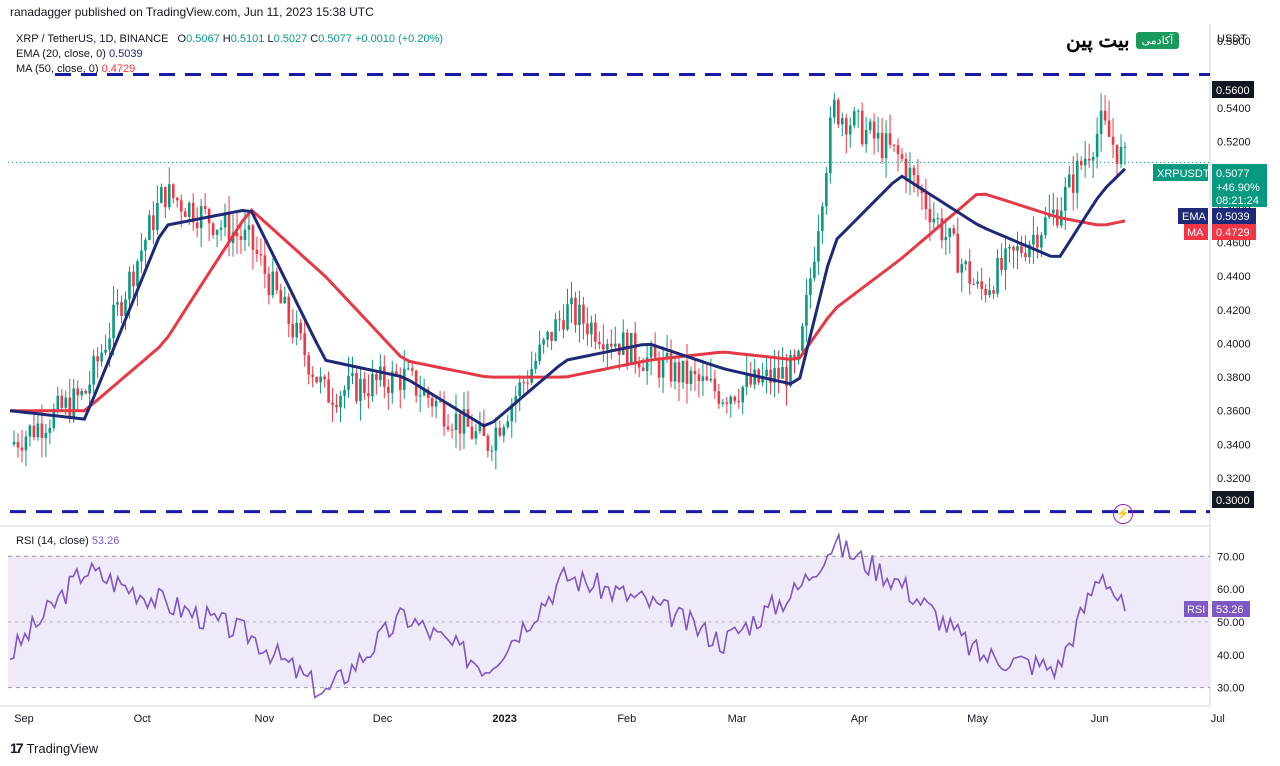 The image size is (1280, 766). What do you see at coordinates (1234, 412) in the screenshot?
I see `price-tick-label: 0.3600` at bounding box center [1234, 412].